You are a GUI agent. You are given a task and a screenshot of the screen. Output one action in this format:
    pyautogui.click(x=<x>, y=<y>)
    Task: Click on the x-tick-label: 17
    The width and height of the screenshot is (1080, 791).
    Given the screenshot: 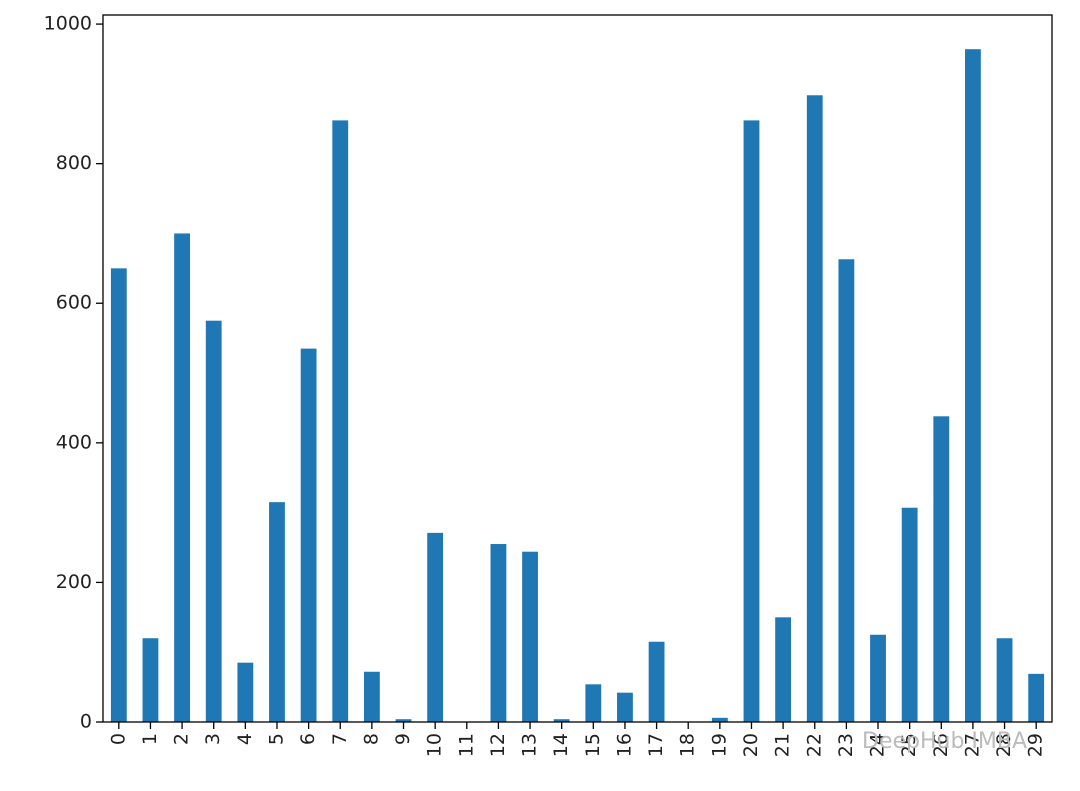 What is the action you would take?
    pyautogui.click(x=656, y=745)
    